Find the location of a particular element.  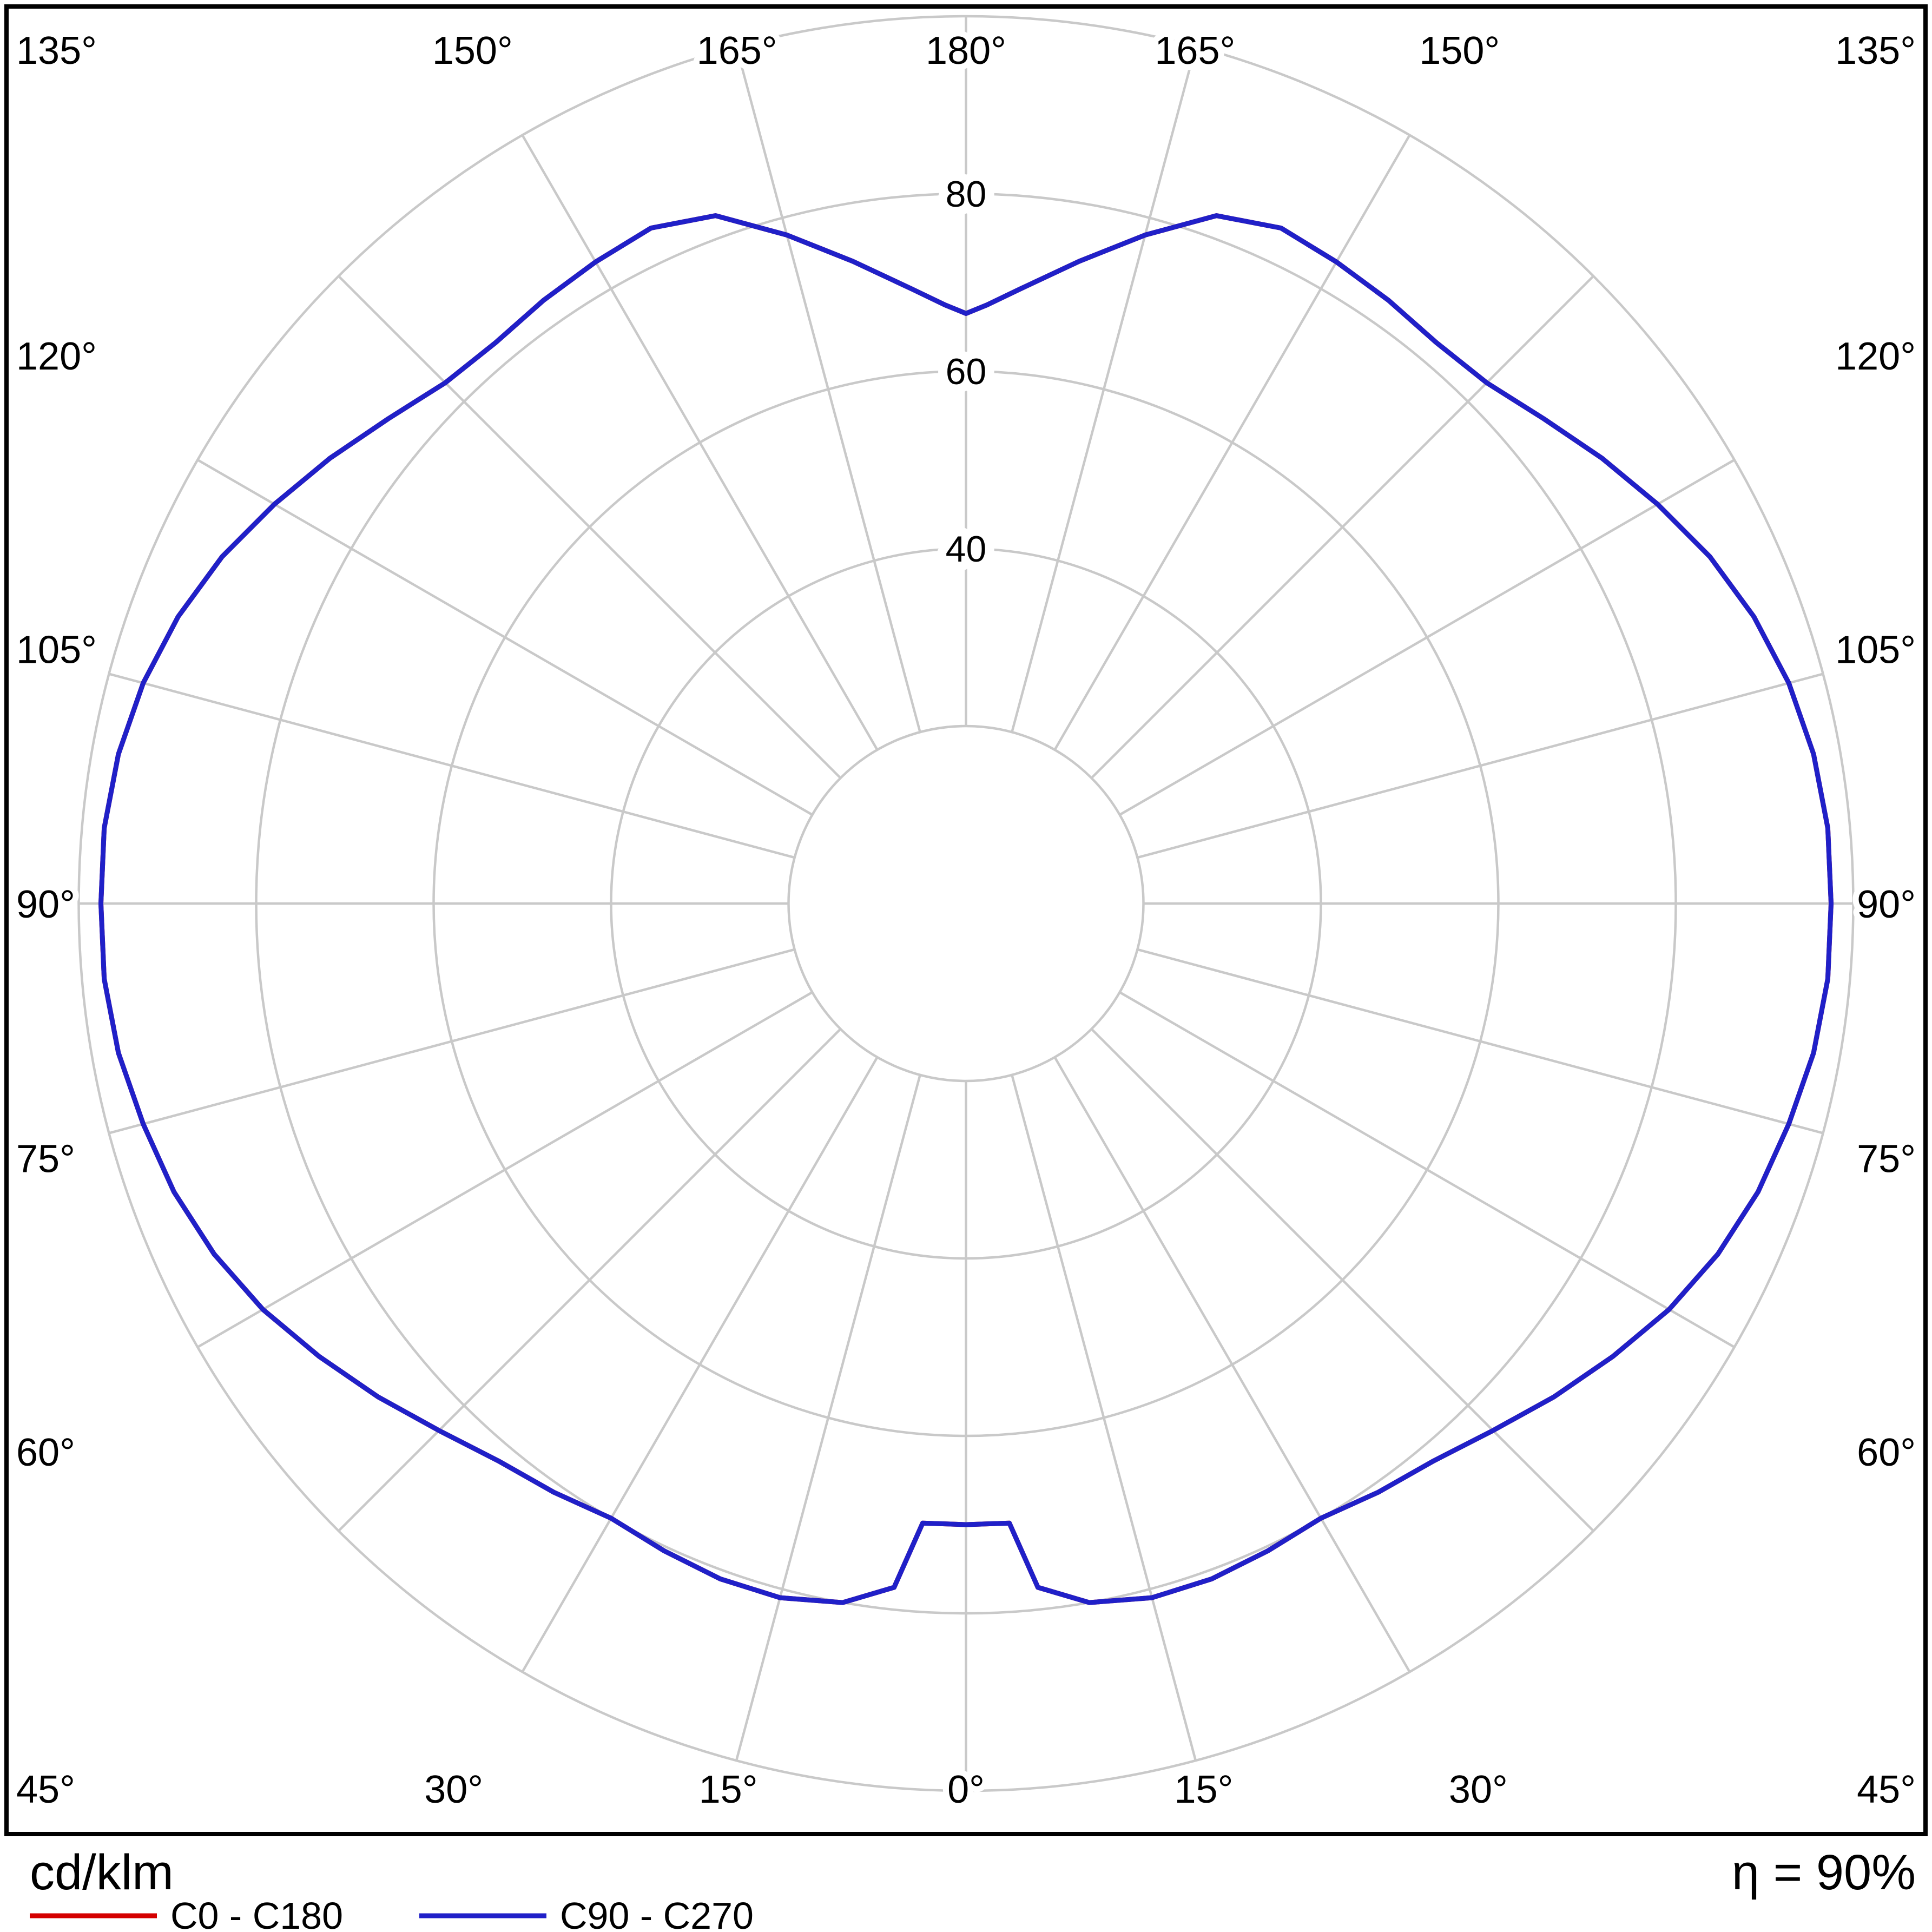

angle-label-180: 180° is located at coordinates (966, 50).